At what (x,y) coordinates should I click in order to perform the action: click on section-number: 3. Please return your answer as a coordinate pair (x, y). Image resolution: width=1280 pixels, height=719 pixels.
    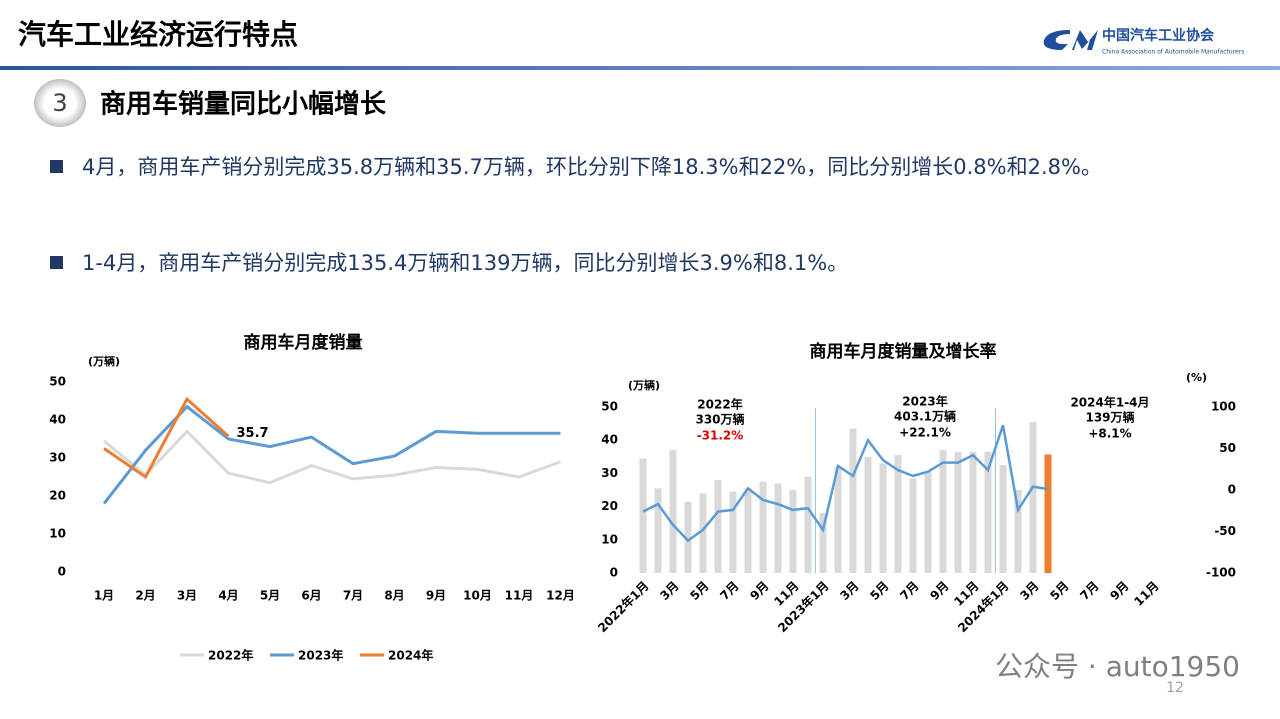
    Looking at the image, I should click on (59, 103).